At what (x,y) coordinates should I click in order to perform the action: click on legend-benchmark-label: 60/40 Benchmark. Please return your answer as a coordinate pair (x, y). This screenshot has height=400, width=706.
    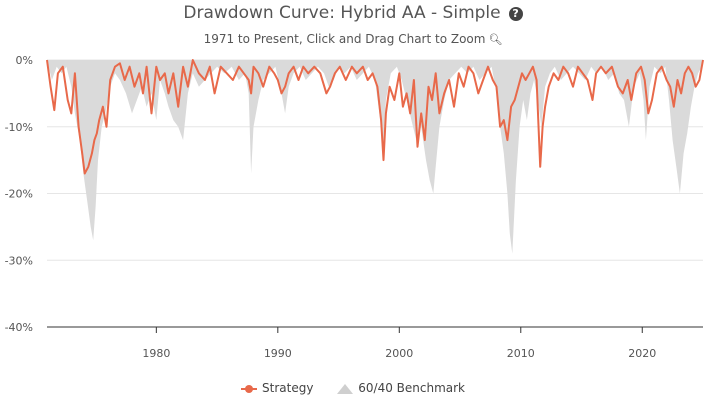
    Looking at the image, I should click on (411, 388).